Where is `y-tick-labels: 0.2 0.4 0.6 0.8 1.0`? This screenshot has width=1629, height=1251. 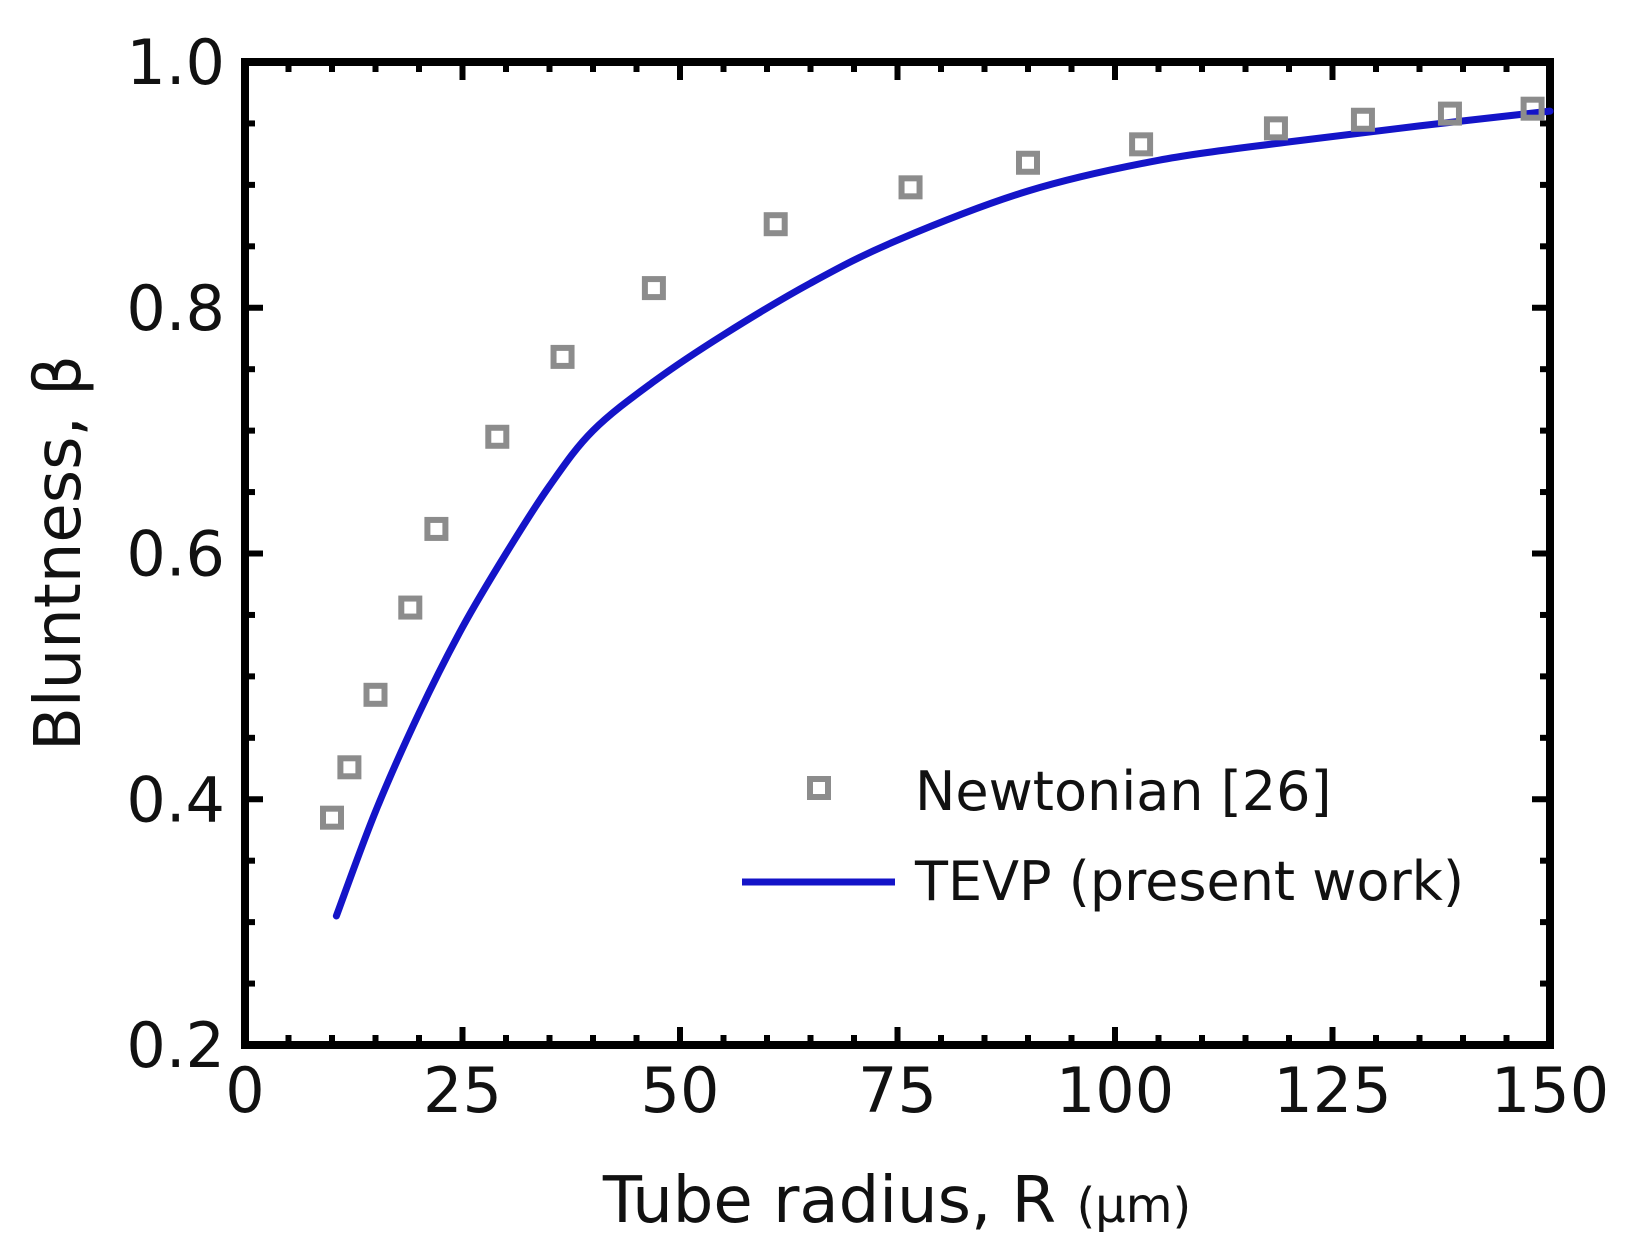 y-tick-labels: 0.2 0.4 0.6 0.8 1.0 is located at coordinates (175, 554).